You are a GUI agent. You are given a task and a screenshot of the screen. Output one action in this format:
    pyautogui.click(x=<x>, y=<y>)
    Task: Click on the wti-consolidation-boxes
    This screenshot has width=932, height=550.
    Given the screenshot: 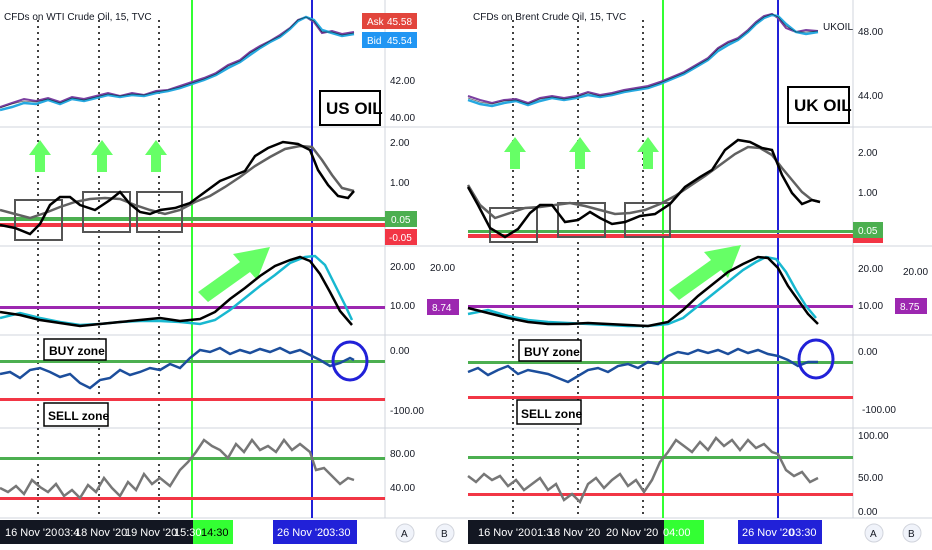 What is the action you would take?
    pyautogui.click(x=98, y=216)
    